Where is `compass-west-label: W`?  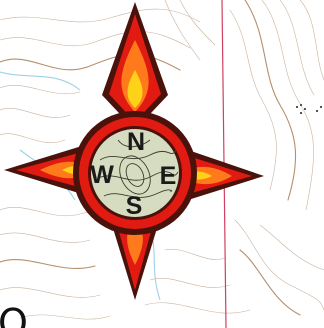 compass-west-label: W is located at coordinates (102, 175).